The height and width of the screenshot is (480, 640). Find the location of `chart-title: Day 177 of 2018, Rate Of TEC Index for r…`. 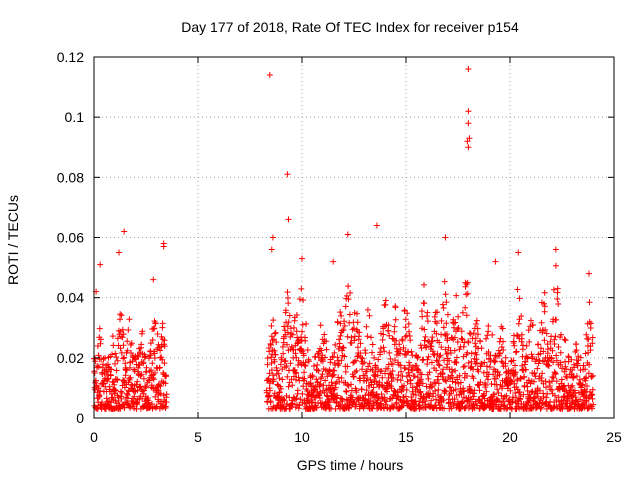

chart-title: Day 177 of 2018, Rate Of TEC Index for r… is located at coordinates (350, 27).